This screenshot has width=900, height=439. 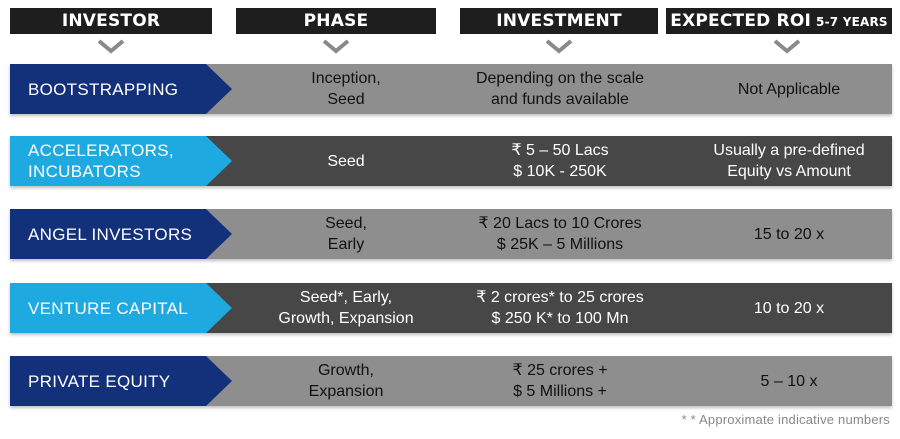 I want to click on header-roi-suffix: 5-7 YEARS, so click(x=852, y=22).